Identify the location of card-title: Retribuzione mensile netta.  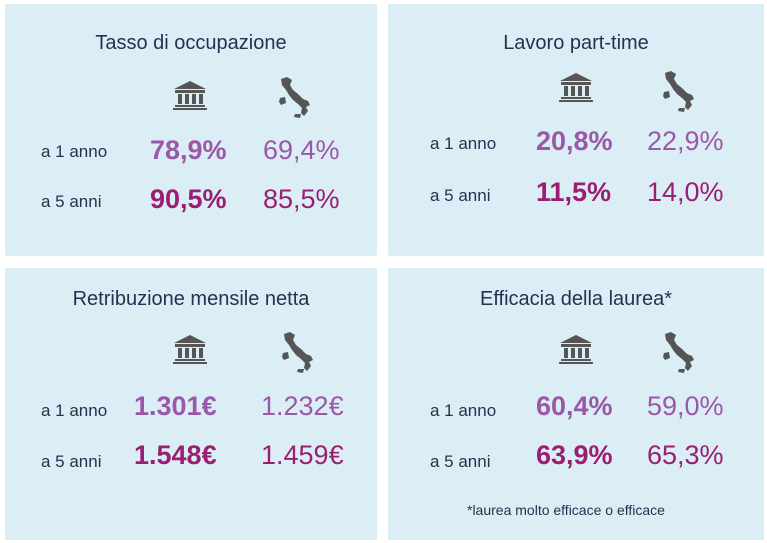
(191, 299).